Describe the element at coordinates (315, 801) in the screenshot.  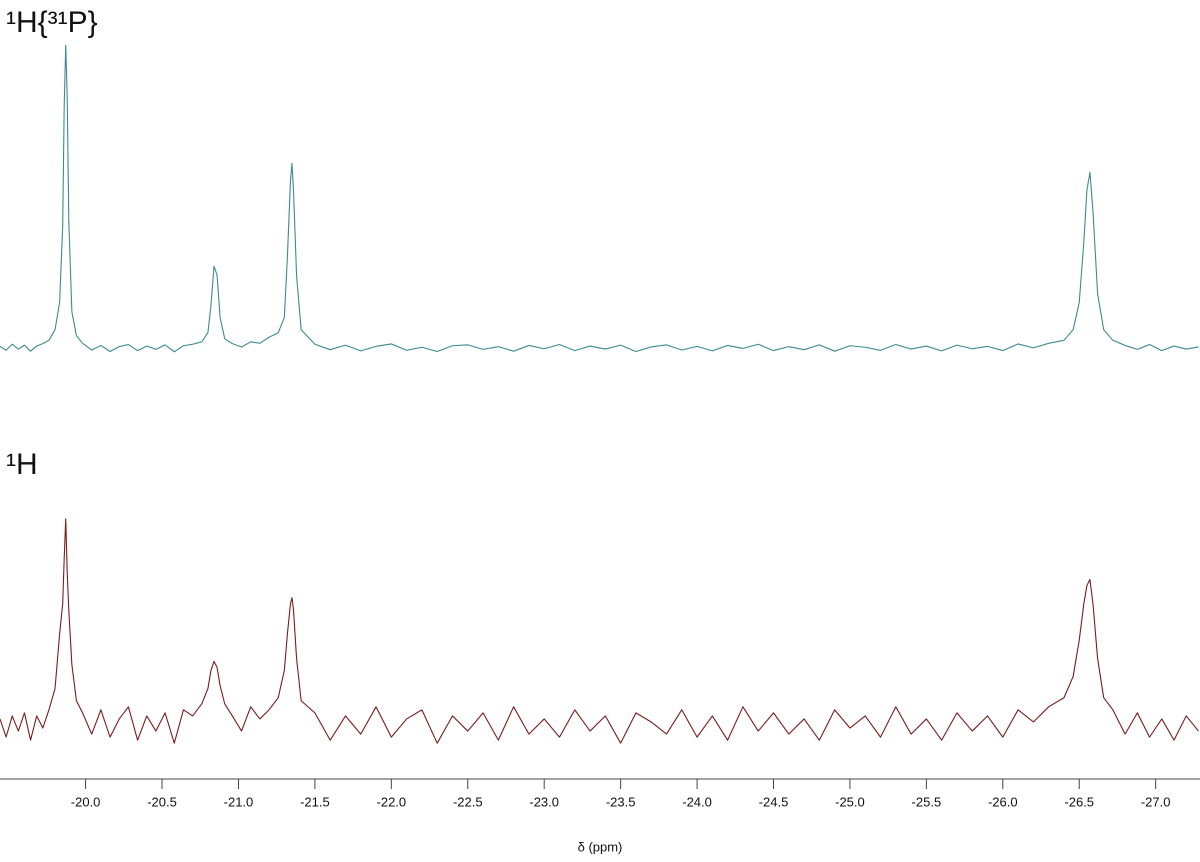
I see `x-tick-label: -21.5` at that location.